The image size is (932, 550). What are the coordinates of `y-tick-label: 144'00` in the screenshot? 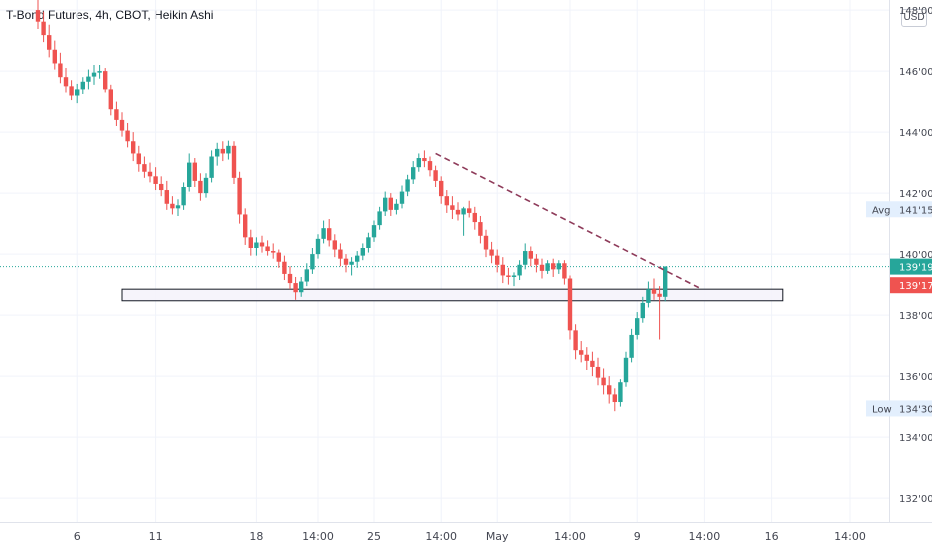 It's located at (915, 133).